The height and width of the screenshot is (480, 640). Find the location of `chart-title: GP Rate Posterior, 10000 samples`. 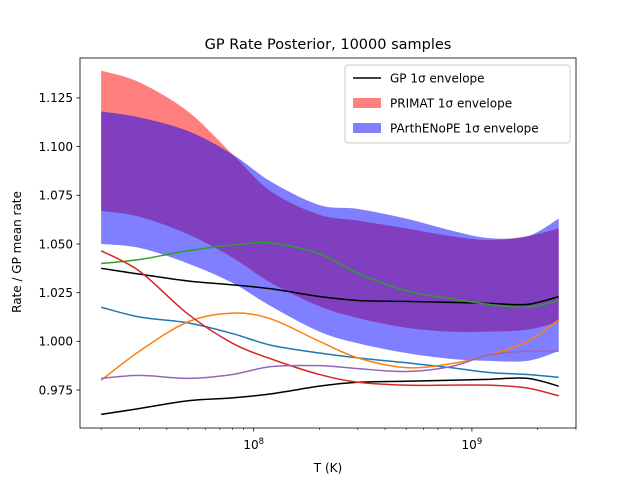

chart-title: GP Rate Posterior, 10000 samples is located at coordinates (328, 45).